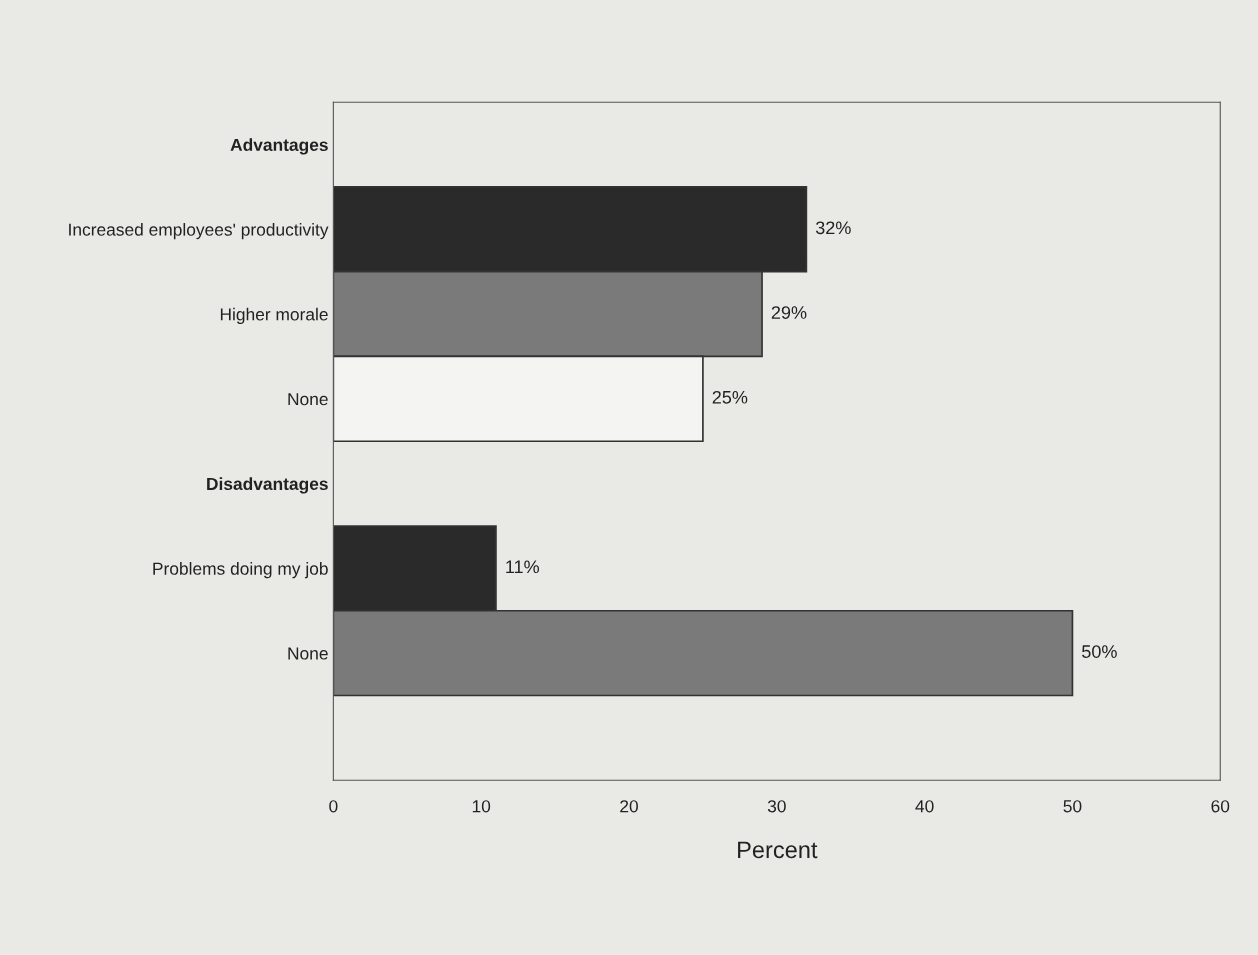 The width and height of the screenshot is (1258, 955). What do you see at coordinates (274, 315) in the screenshot?
I see `y-tick-label: Higher morale` at bounding box center [274, 315].